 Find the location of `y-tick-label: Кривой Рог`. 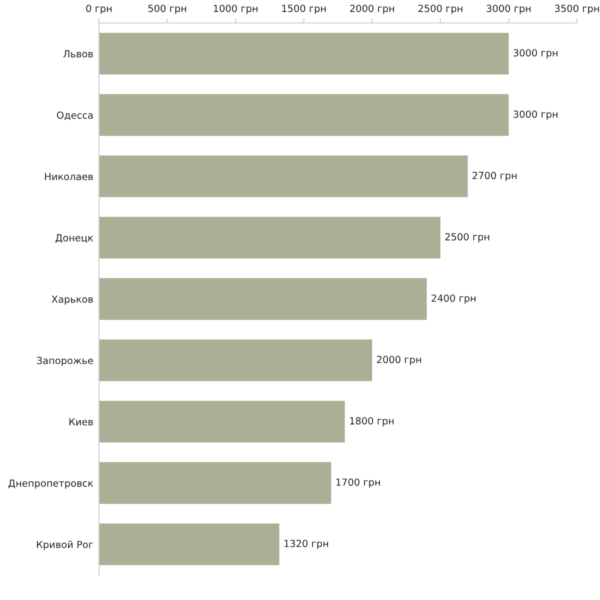

y-tick-label: Кривой Рог is located at coordinates (65, 545).